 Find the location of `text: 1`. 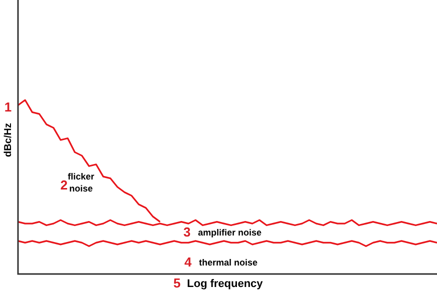

text: 1 is located at coordinates (8, 107).